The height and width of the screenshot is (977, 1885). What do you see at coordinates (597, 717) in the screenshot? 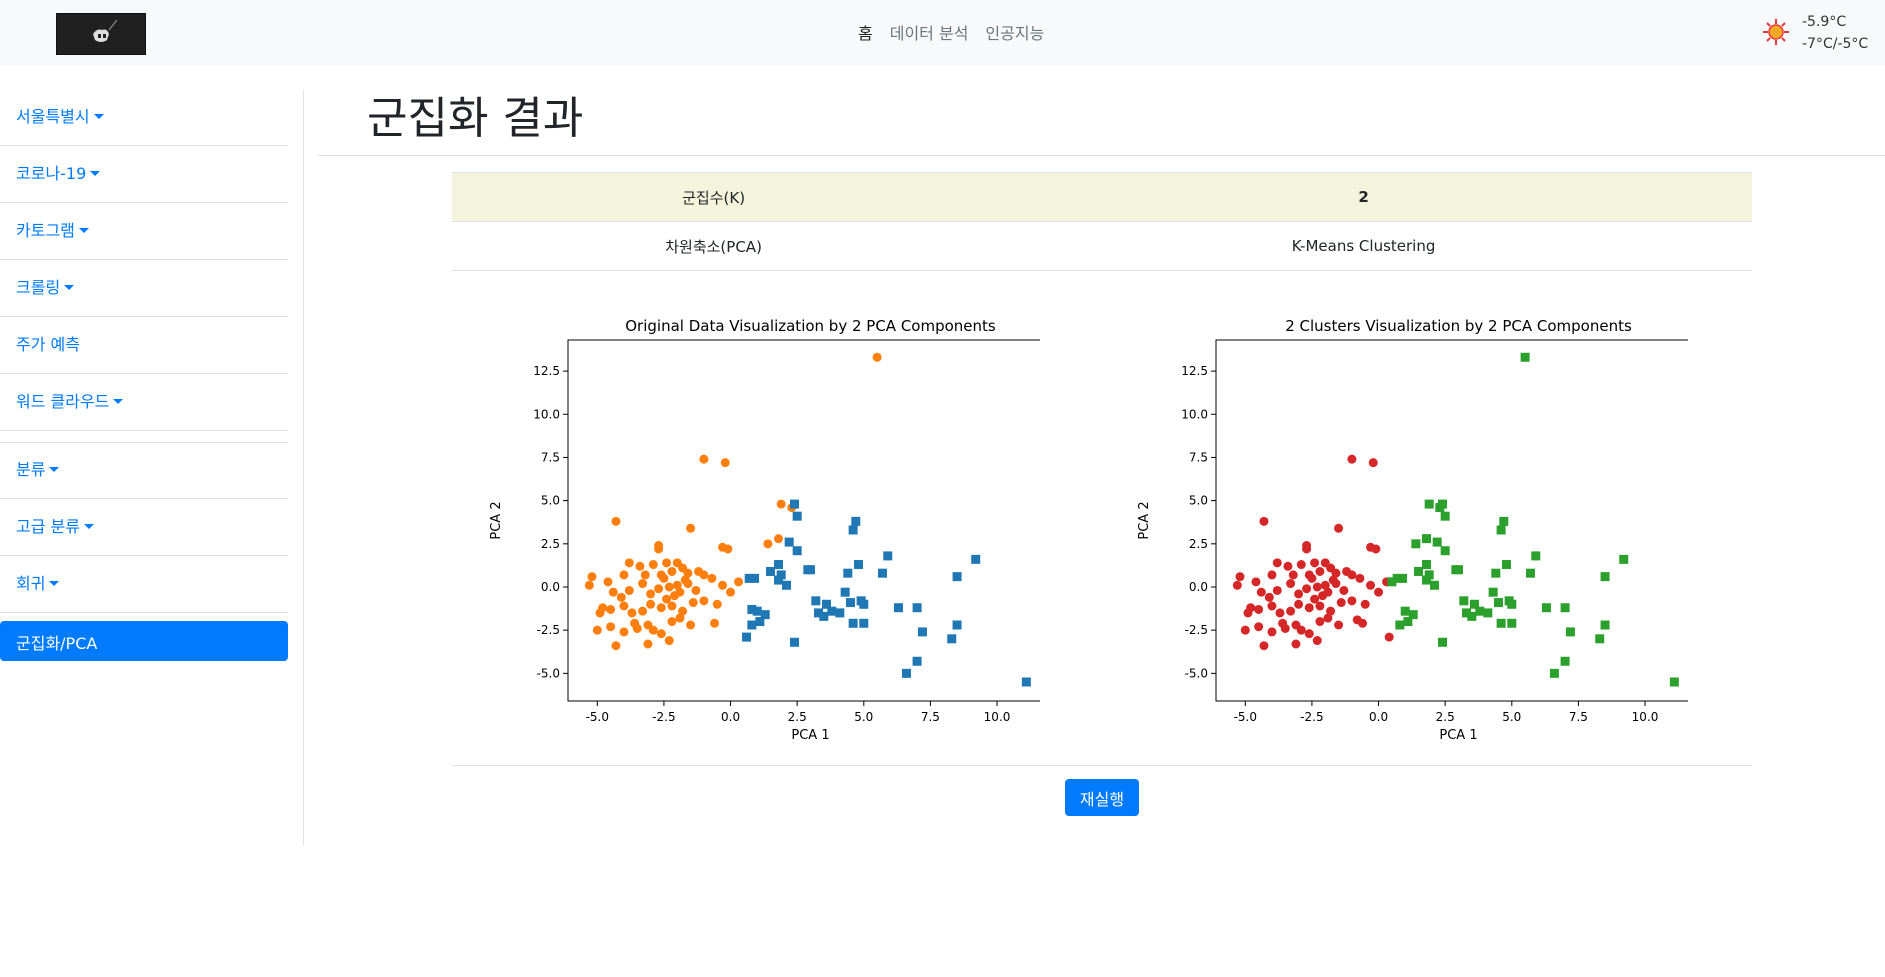
I see `x-tick-label: -5.0` at bounding box center [597, 717].